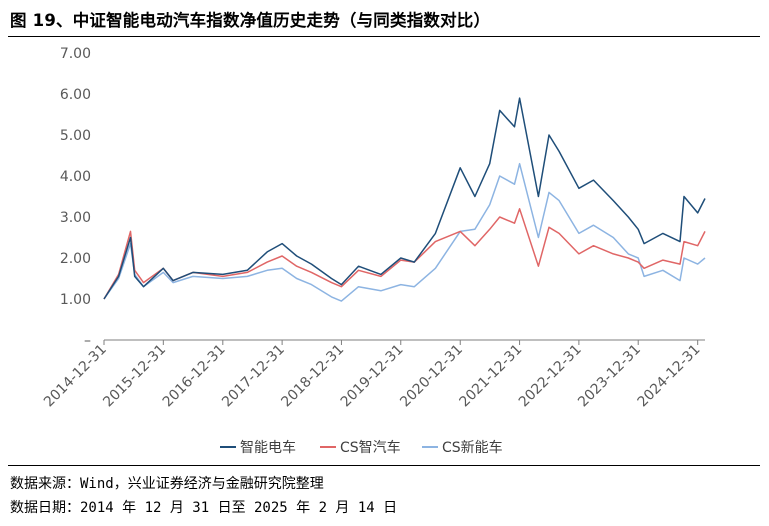  I want to click on x-tick-label: 2020-12-31, so click(431, 376).